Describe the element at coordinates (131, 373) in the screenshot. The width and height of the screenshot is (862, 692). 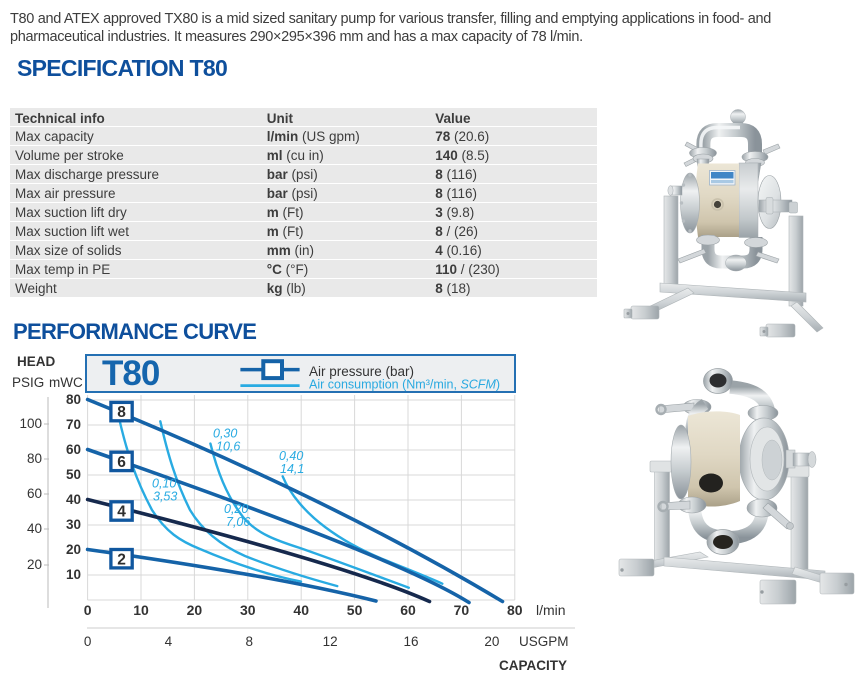
I see `svg-text: T80` at that location.